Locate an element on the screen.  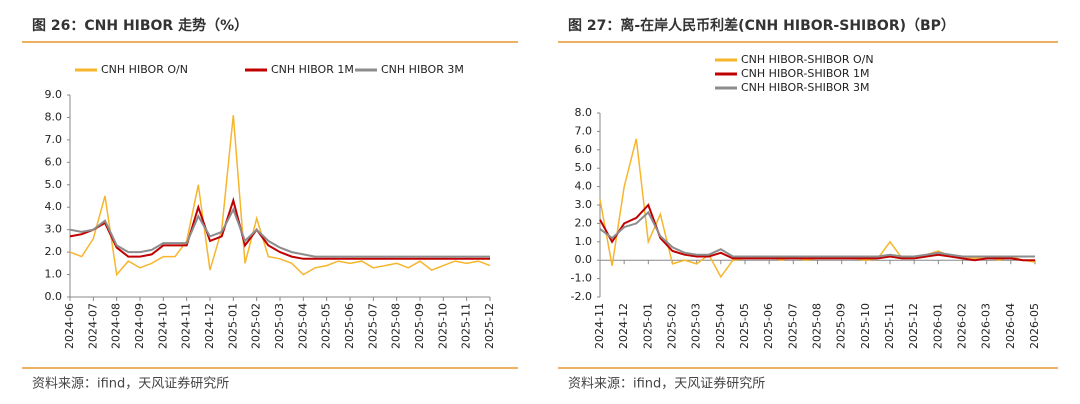
legend-label: CNH HIBOR O/N is located at coordinates (144, 69).